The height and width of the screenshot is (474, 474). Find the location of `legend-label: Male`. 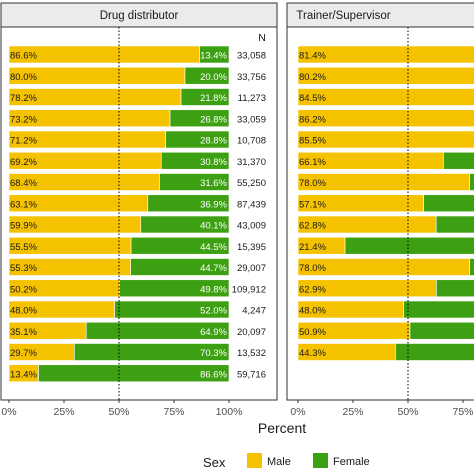

legend-label: Male is located at coordinates (279, 462).